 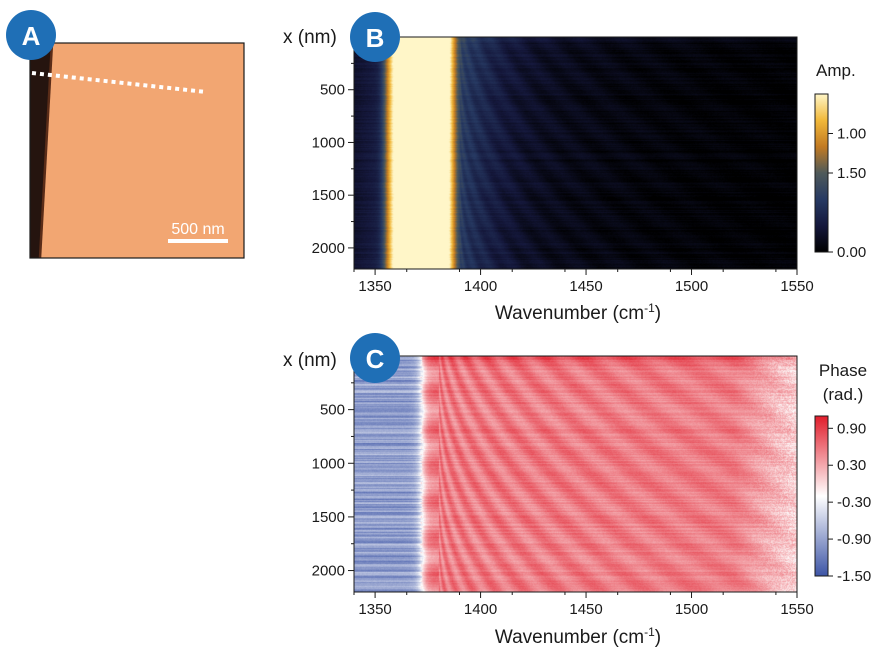 What do you see at coordinates (836, 70) in the screenshot?
I see `colorbar-title-b: Amp.` at bounding box center [836, 70].